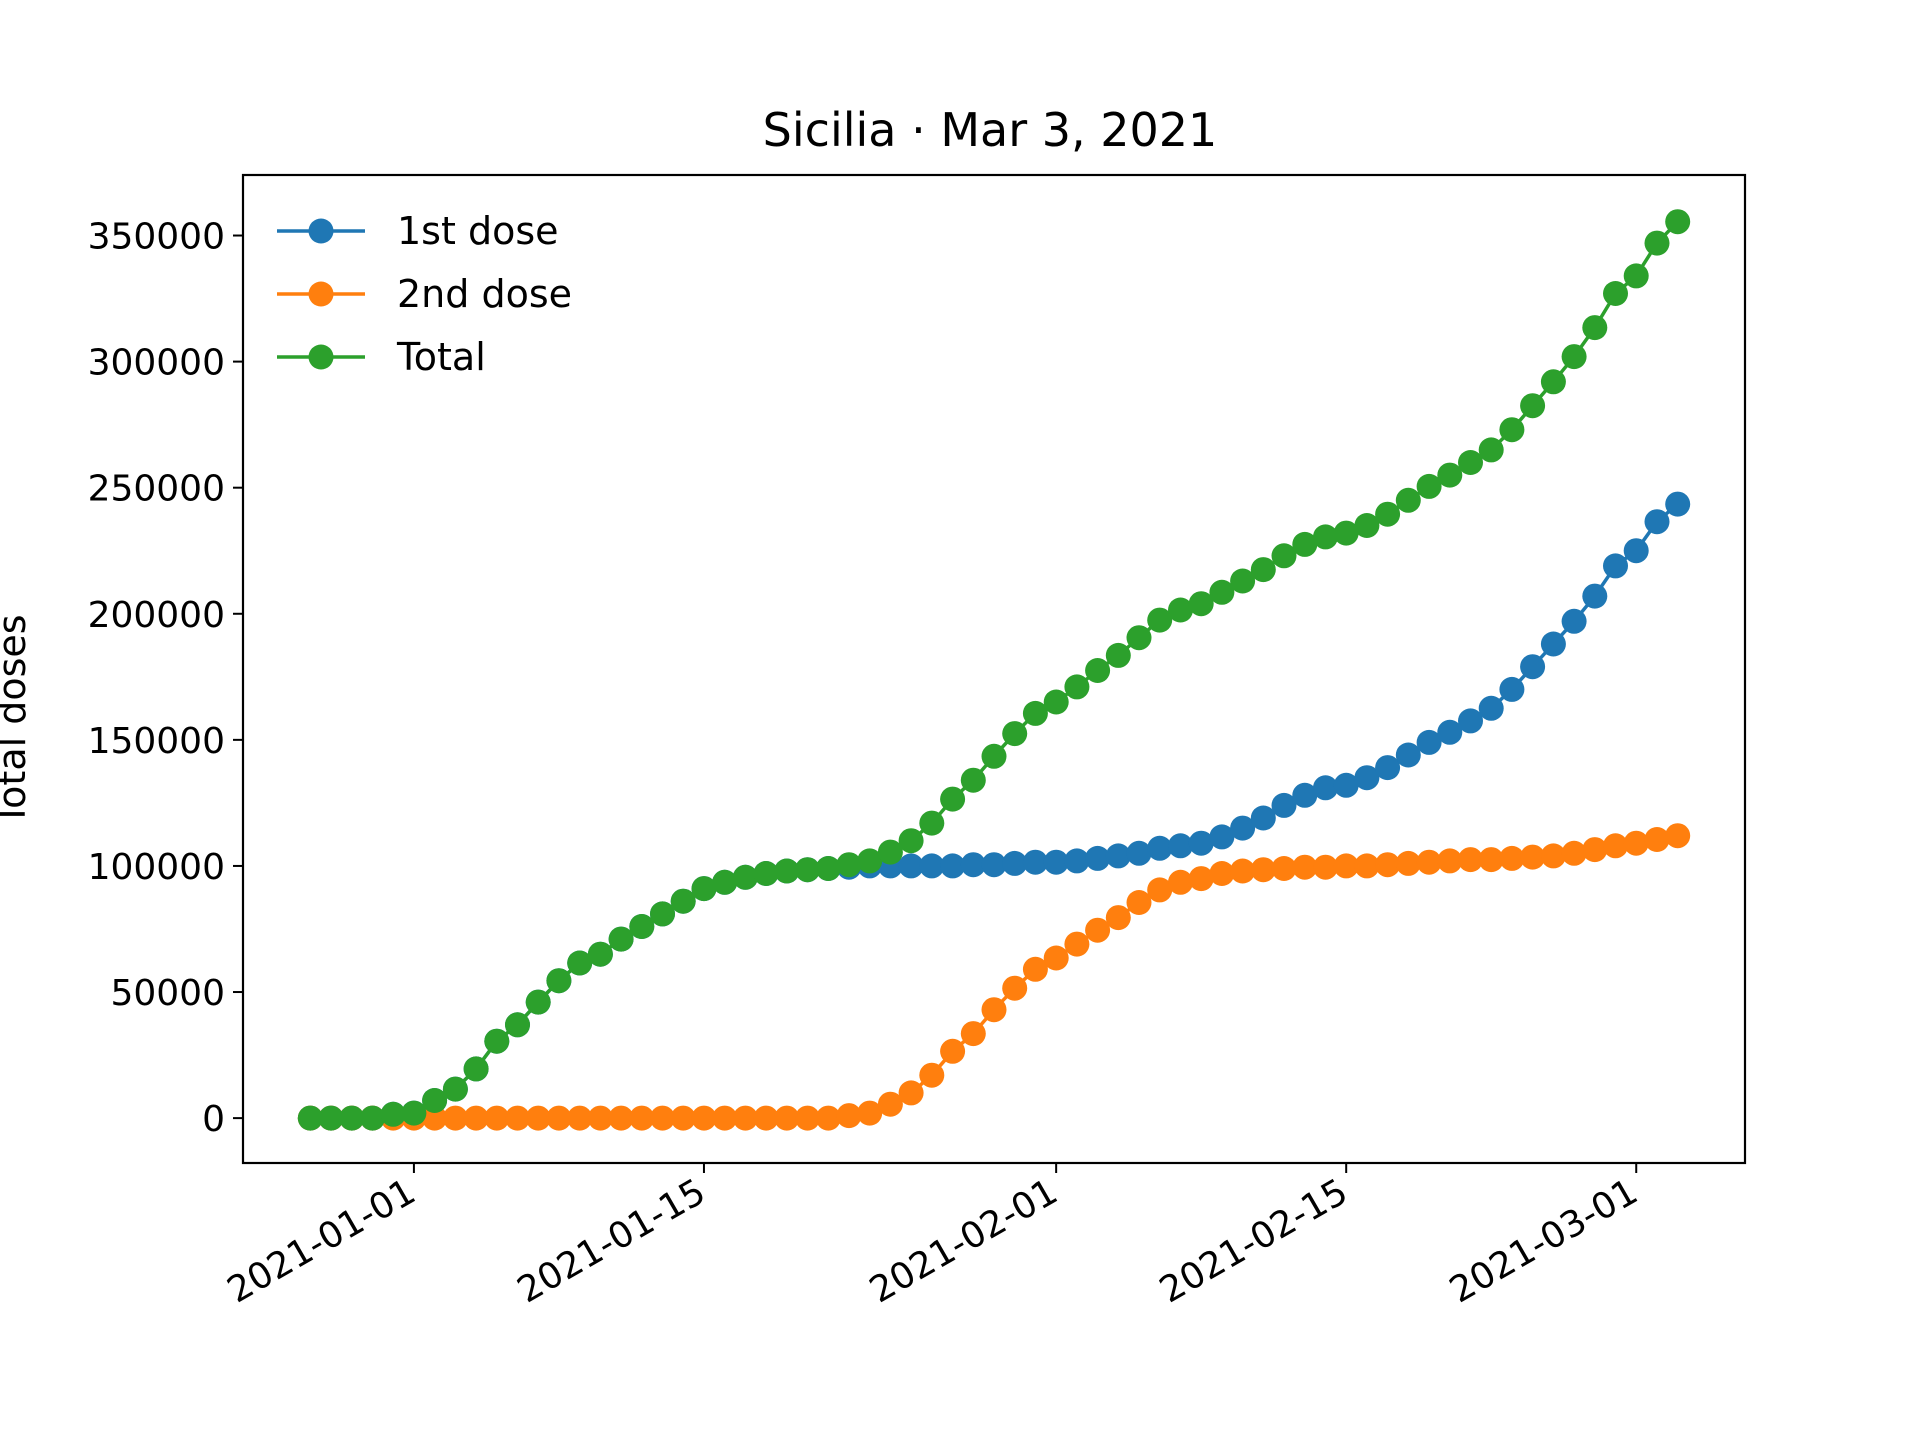 The image size is (1920, 1444). I want to click on y-tick-label: 250000, so click(156, 489).